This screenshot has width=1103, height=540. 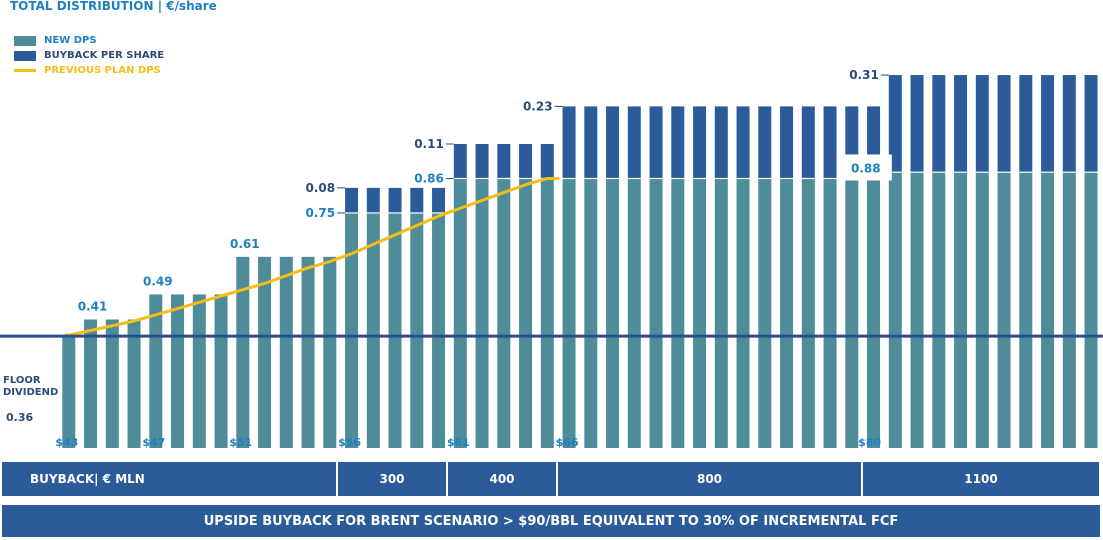 I want to click on floor-value-label: 0.36, so click(x=19, y=417).